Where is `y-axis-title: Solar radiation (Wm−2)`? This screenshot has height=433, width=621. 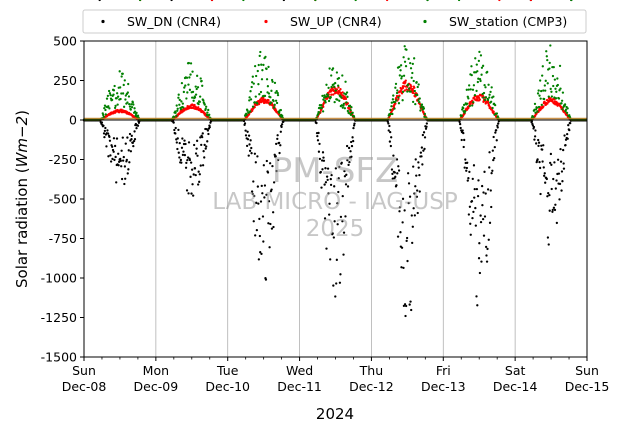 y-axis-title: Solar radiation (Wm−2) is located at coordinates (22, 199).